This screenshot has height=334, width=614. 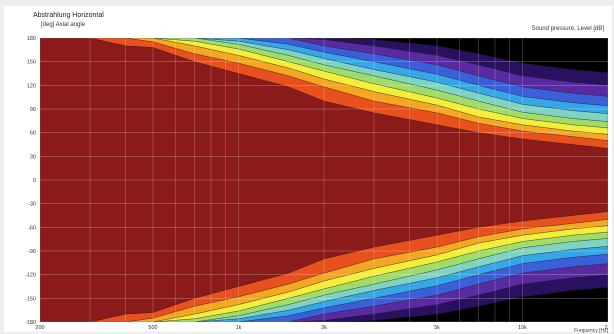 What do you see at coordinates (30, 276) in the screenshot?
I see `y-tick-label: -120` at bounding box center [30, 276].